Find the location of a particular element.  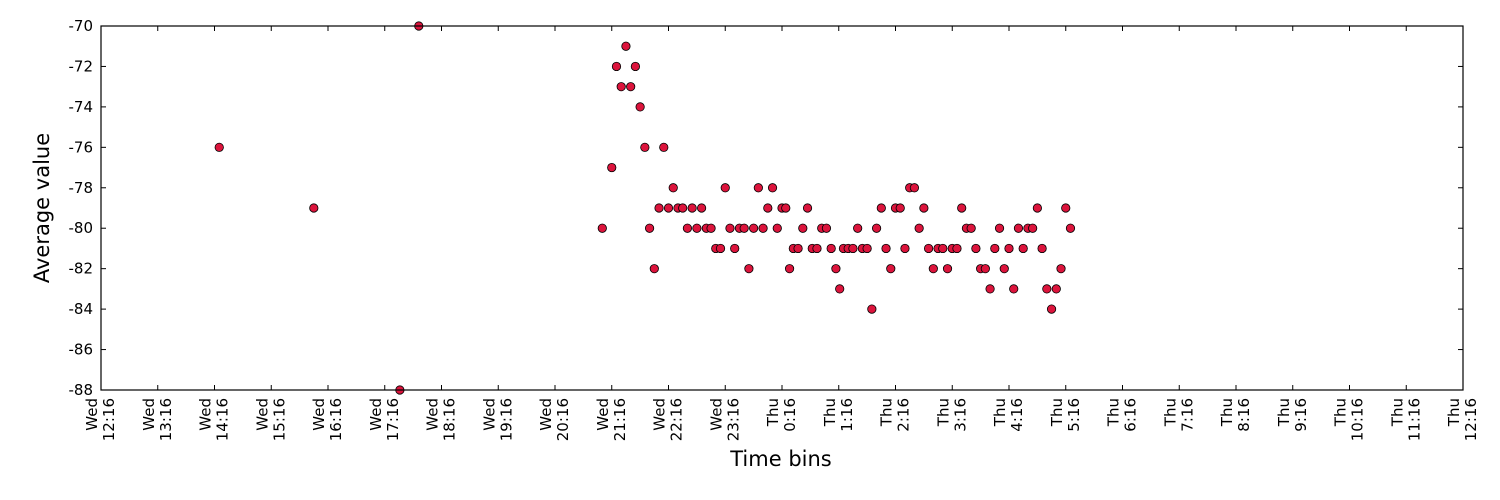

y-tick-label: -82 is located at coordinates (81, 269).